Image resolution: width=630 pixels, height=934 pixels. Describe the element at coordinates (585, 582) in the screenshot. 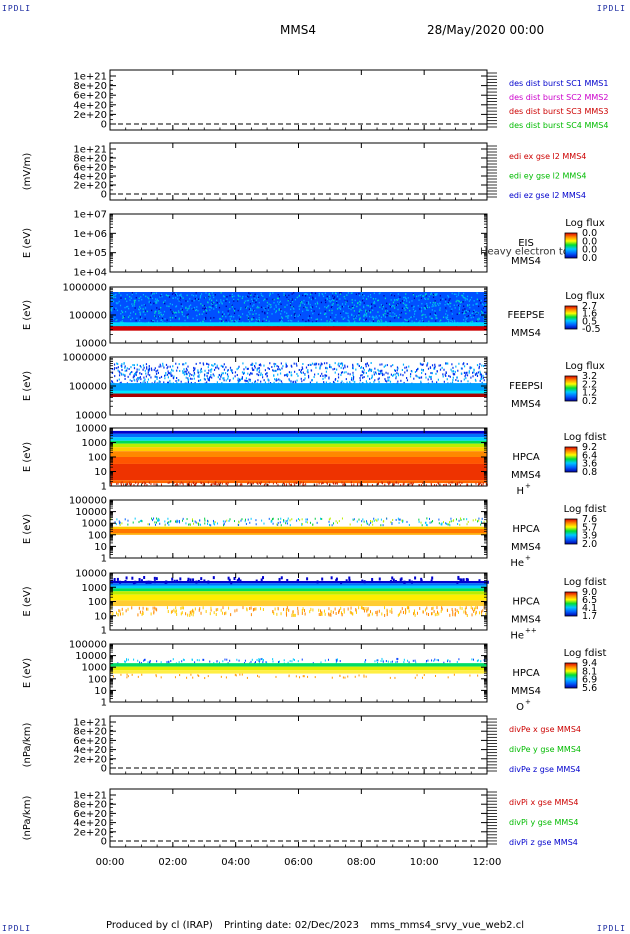

I see `colorbar-title: Log fdist` at that location.